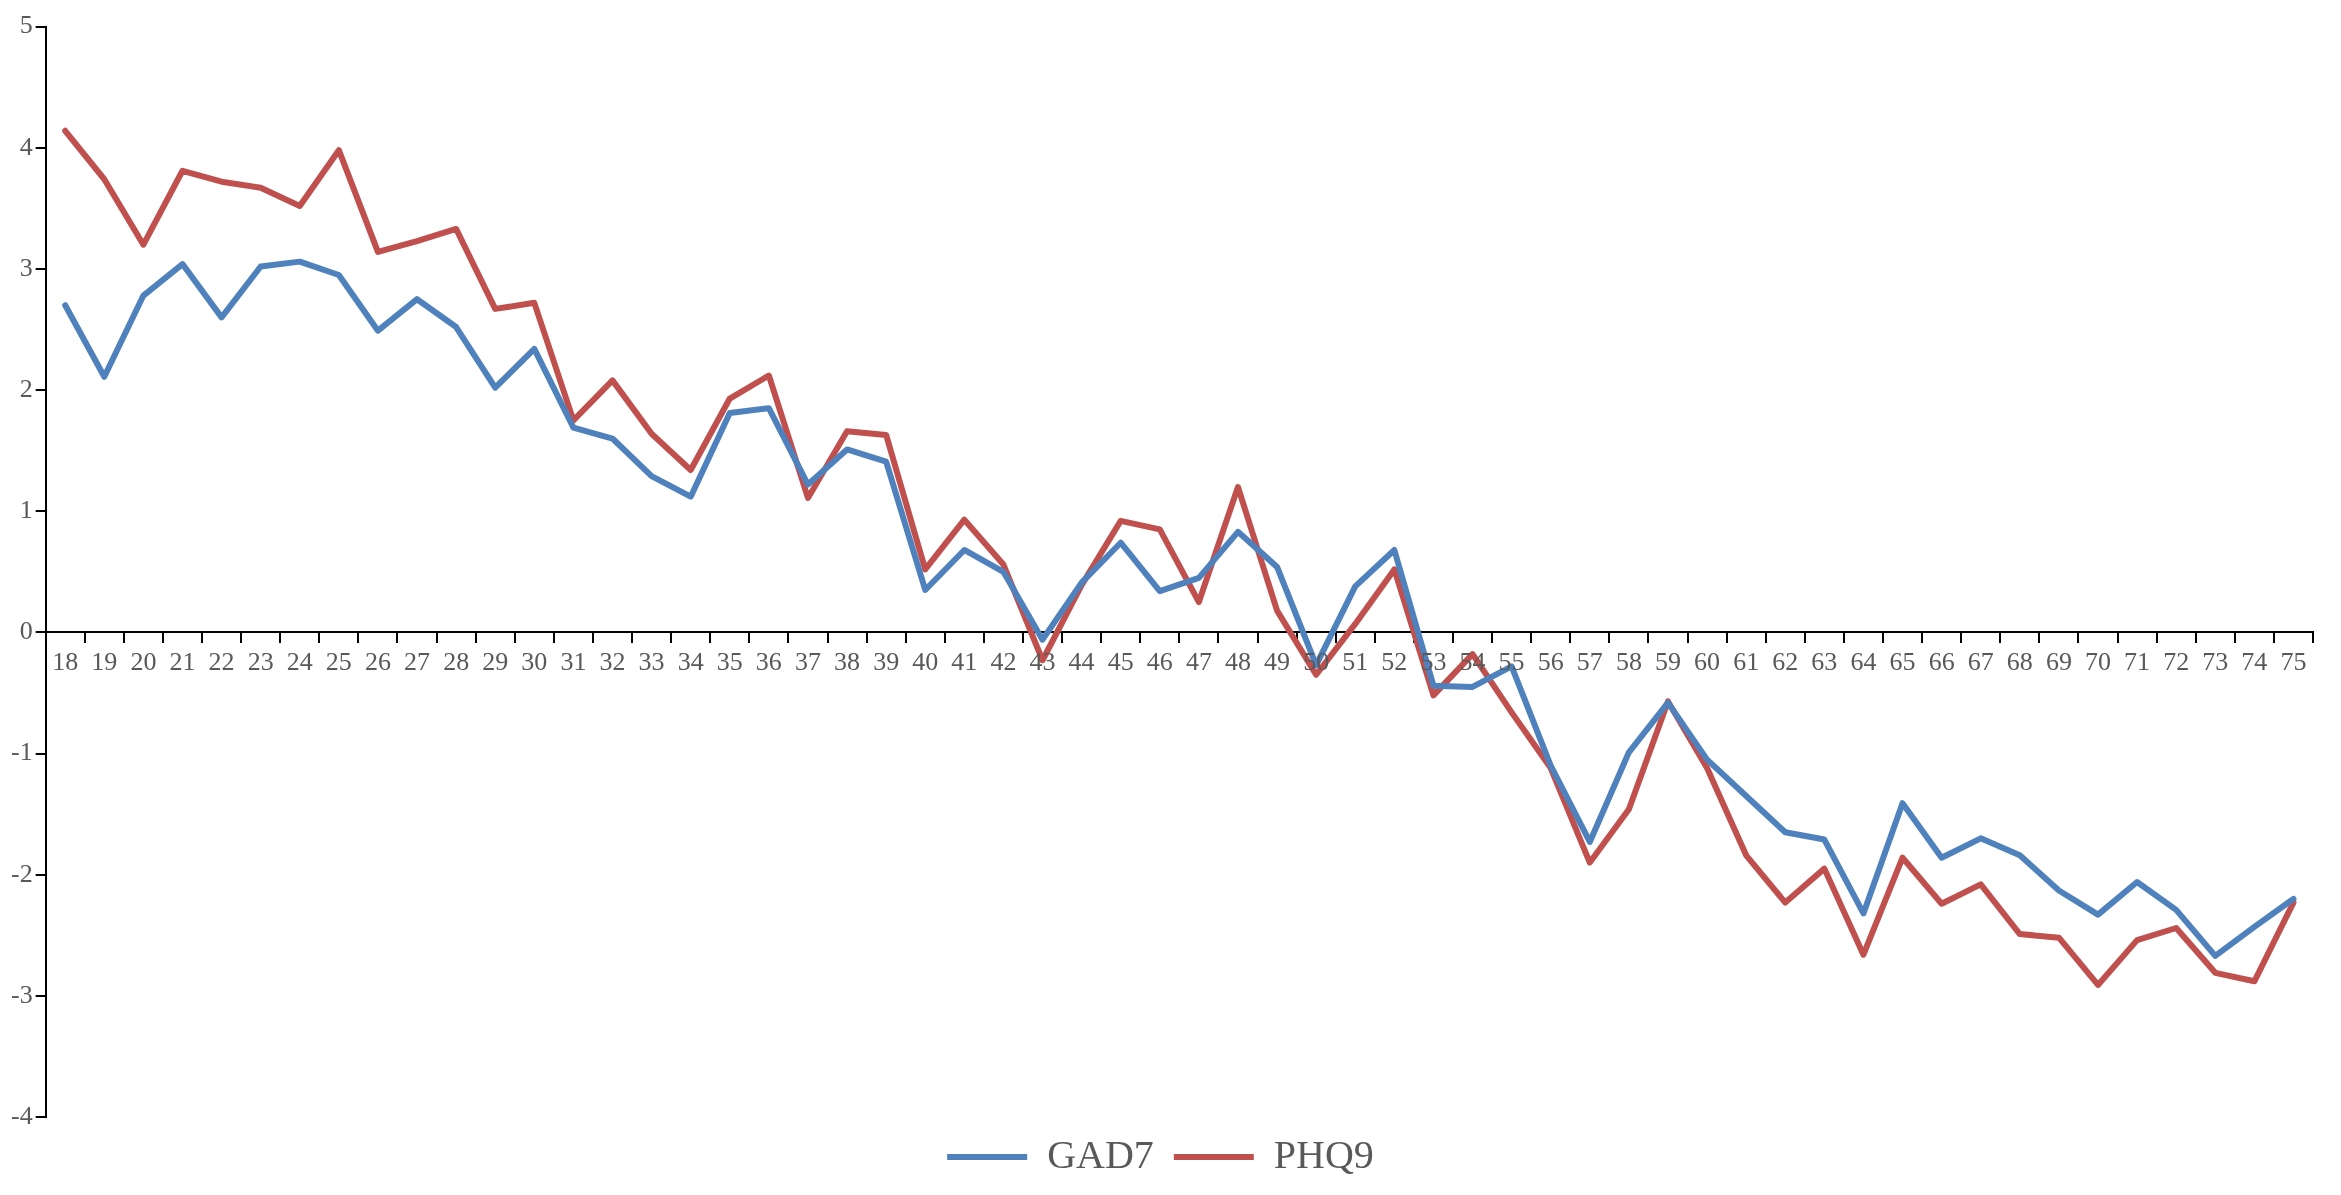 The width and height of the screenshot is (2341, 1195). I want to click on legend-label: PHQ9, so click(1323, 1154).